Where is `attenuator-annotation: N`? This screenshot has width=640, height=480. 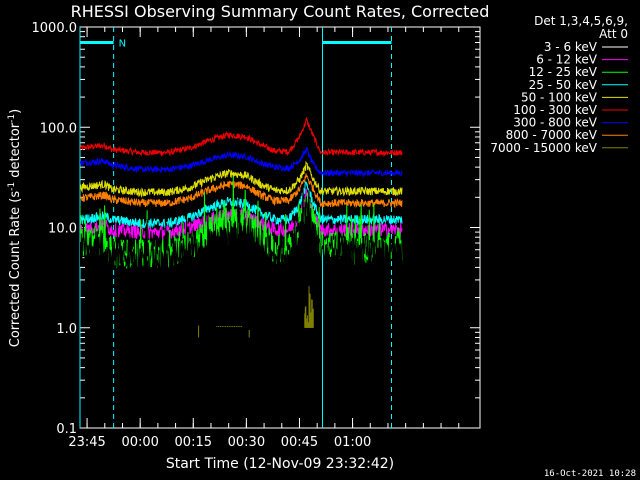 attenuator-annotation: N is located at coordinates (122, 44).